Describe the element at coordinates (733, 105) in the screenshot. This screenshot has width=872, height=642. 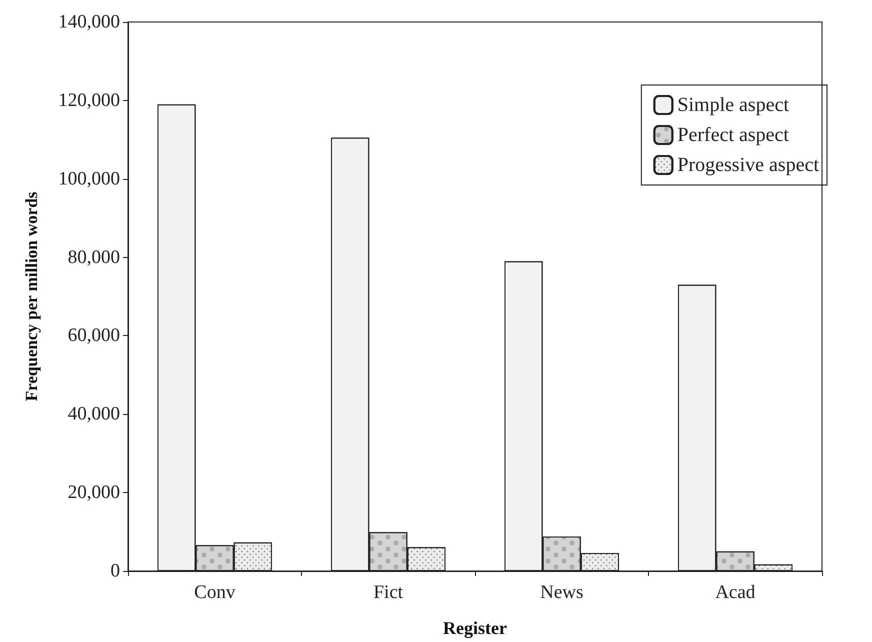
I see `legend-label: Simple aspect` at that location.